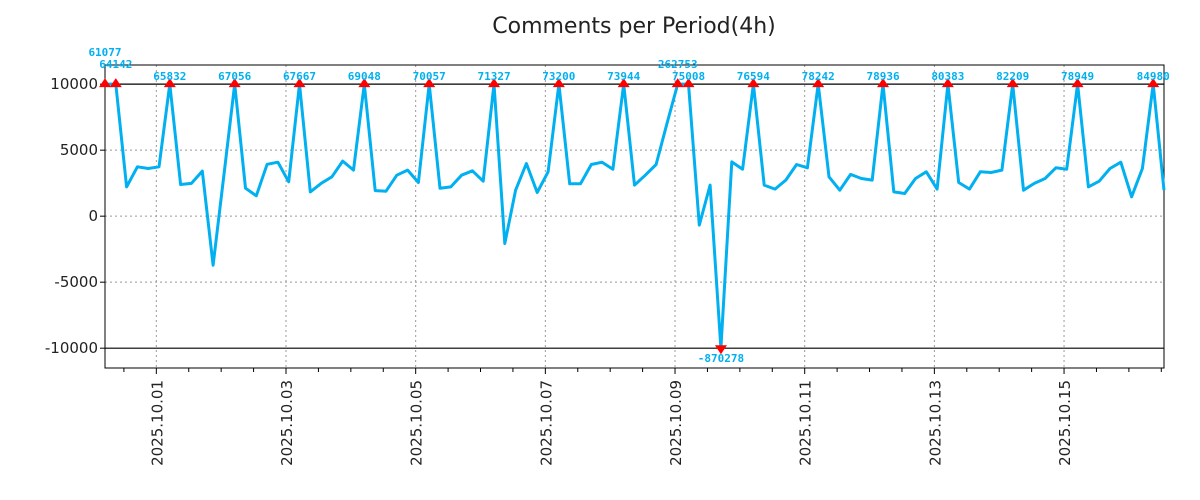  Describe the element at coordinates (806, 423) in the screenshot. I see `x-tick-label: 2025.10.11` at that location.